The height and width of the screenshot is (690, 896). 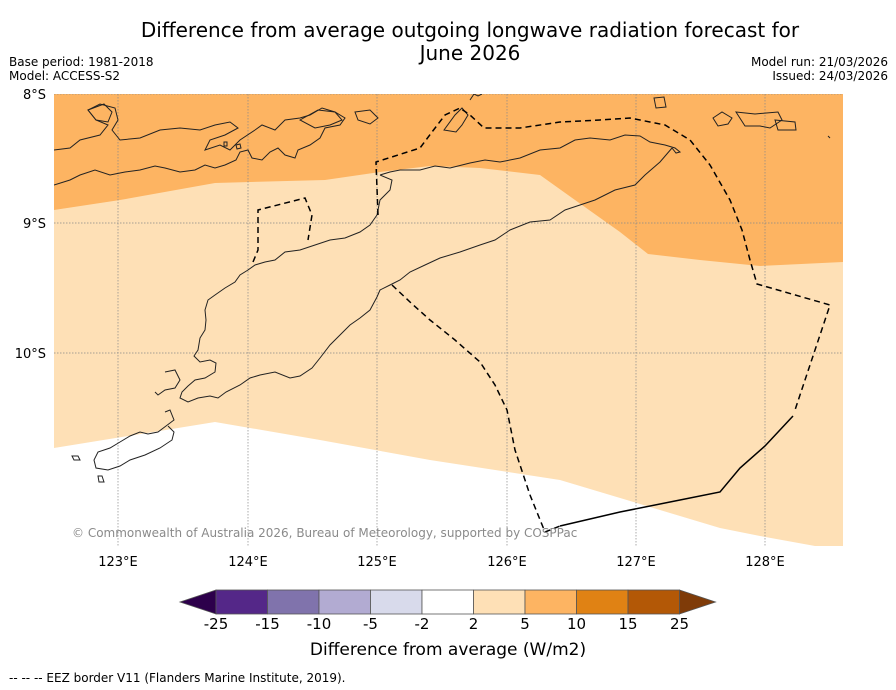 What do you see at coordinates (216, 624) in the screenshot?
I see `colorbar-tick-label: -25` at bounding box center [216, 624].